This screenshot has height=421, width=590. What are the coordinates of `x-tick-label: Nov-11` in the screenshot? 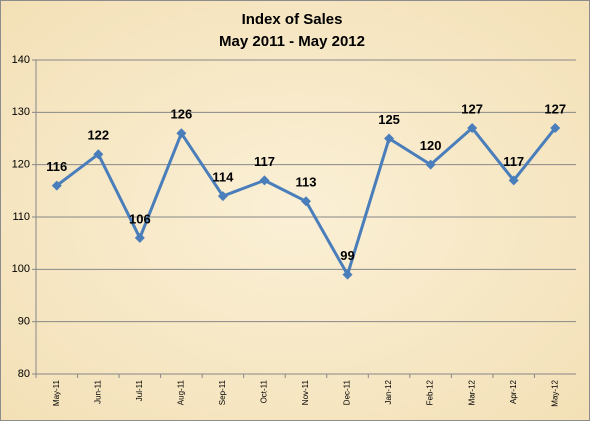 It's located at (305, 392).